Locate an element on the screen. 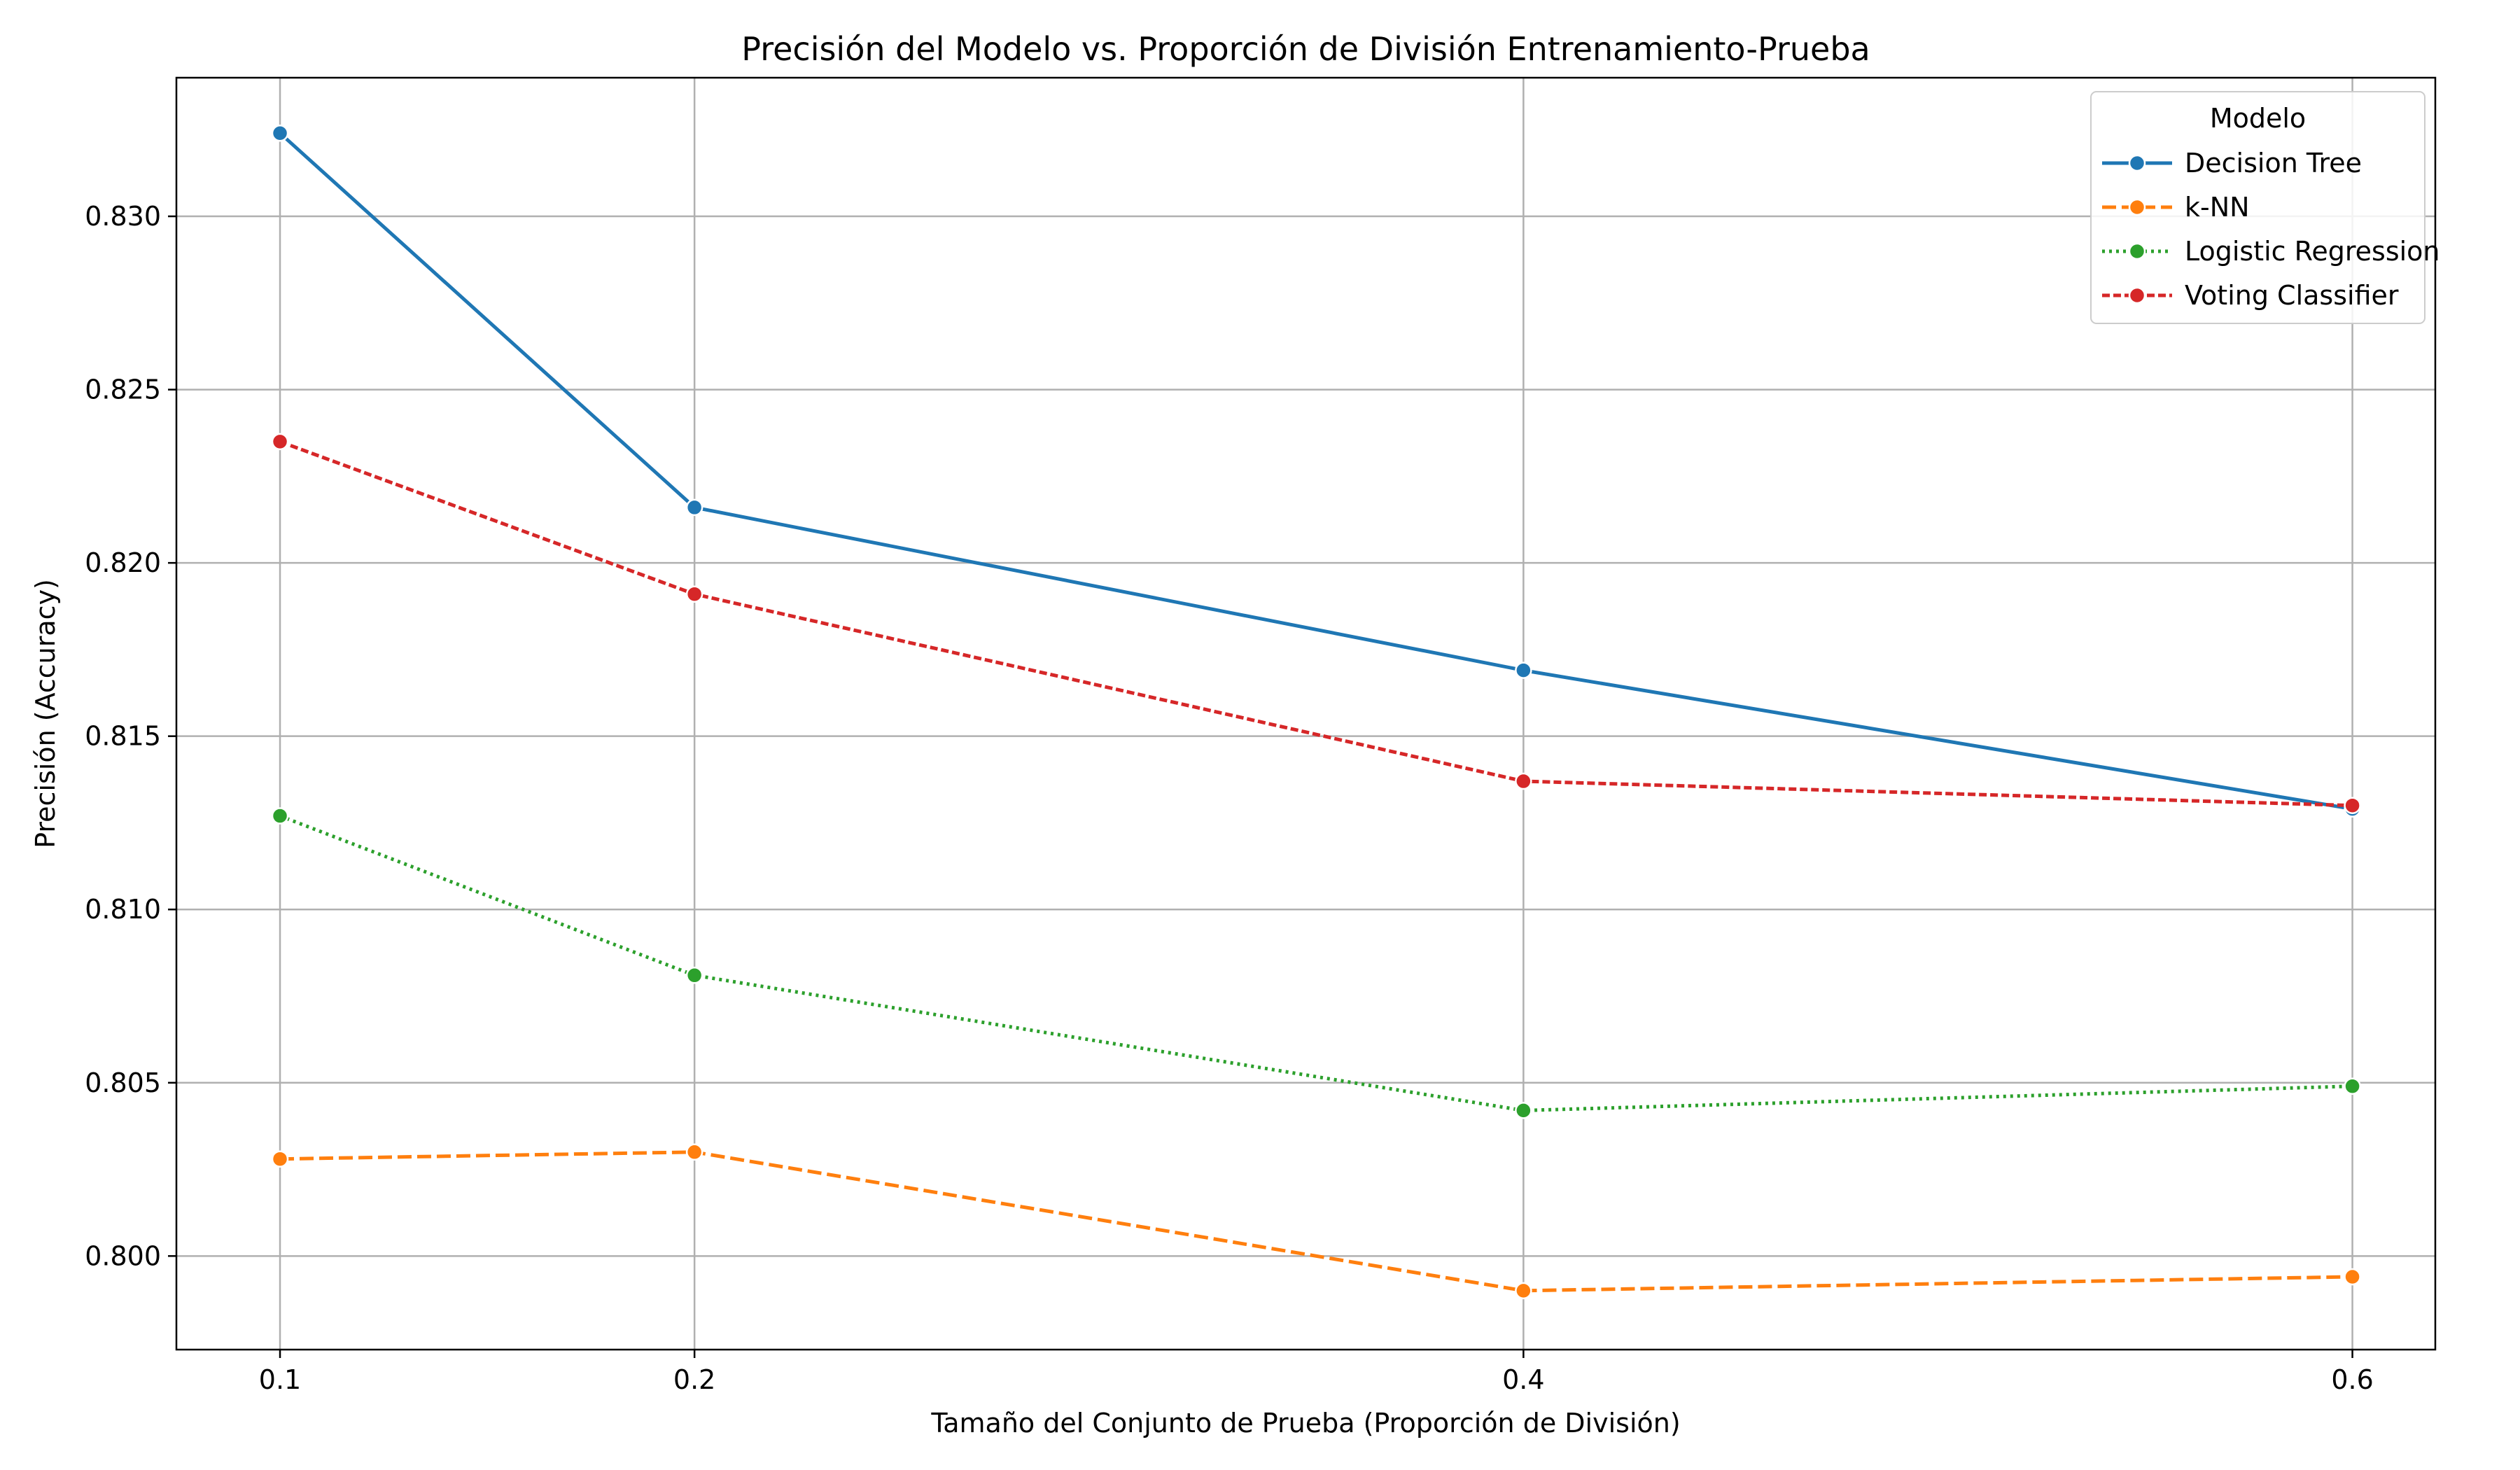 The image size is (2520, 1470). legend-label-k-nn: k-NN is located at coordinates (2217, 207).